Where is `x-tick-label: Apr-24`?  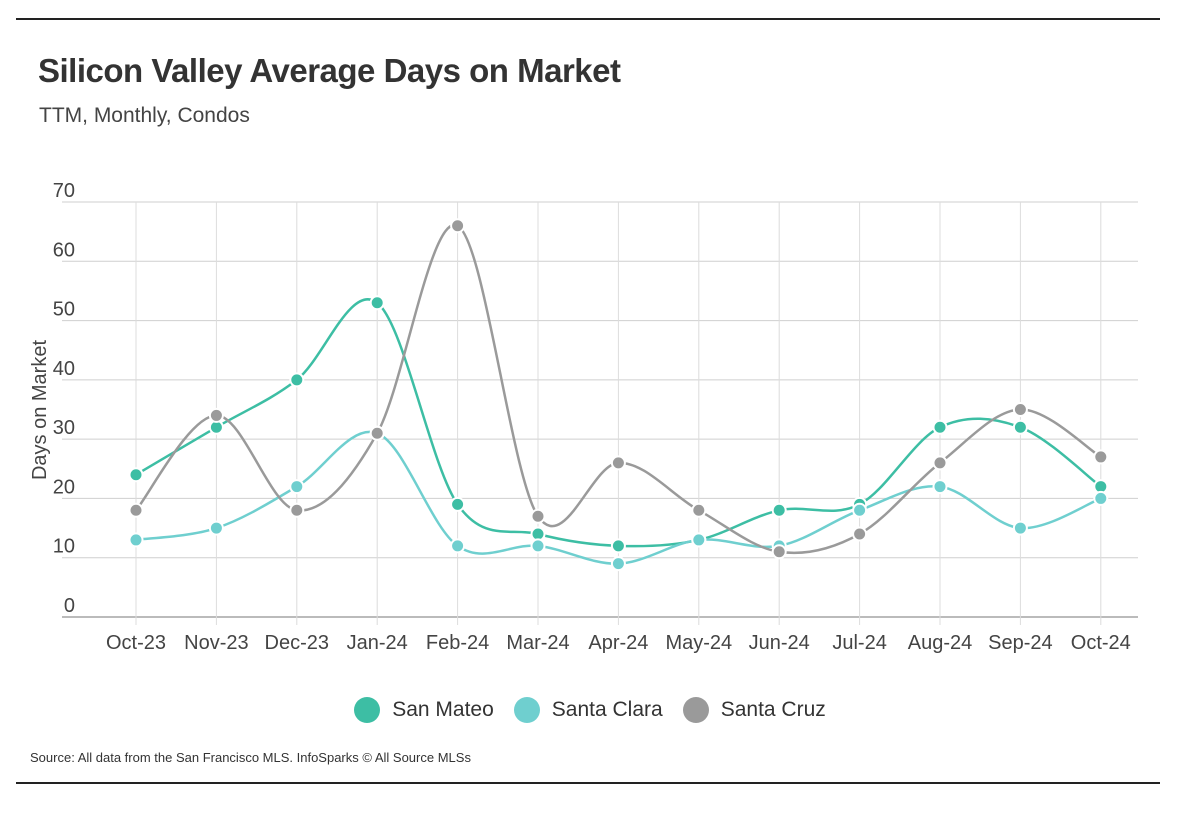 x-tick-label: Apr-24 is located at coordinates (618, 643).